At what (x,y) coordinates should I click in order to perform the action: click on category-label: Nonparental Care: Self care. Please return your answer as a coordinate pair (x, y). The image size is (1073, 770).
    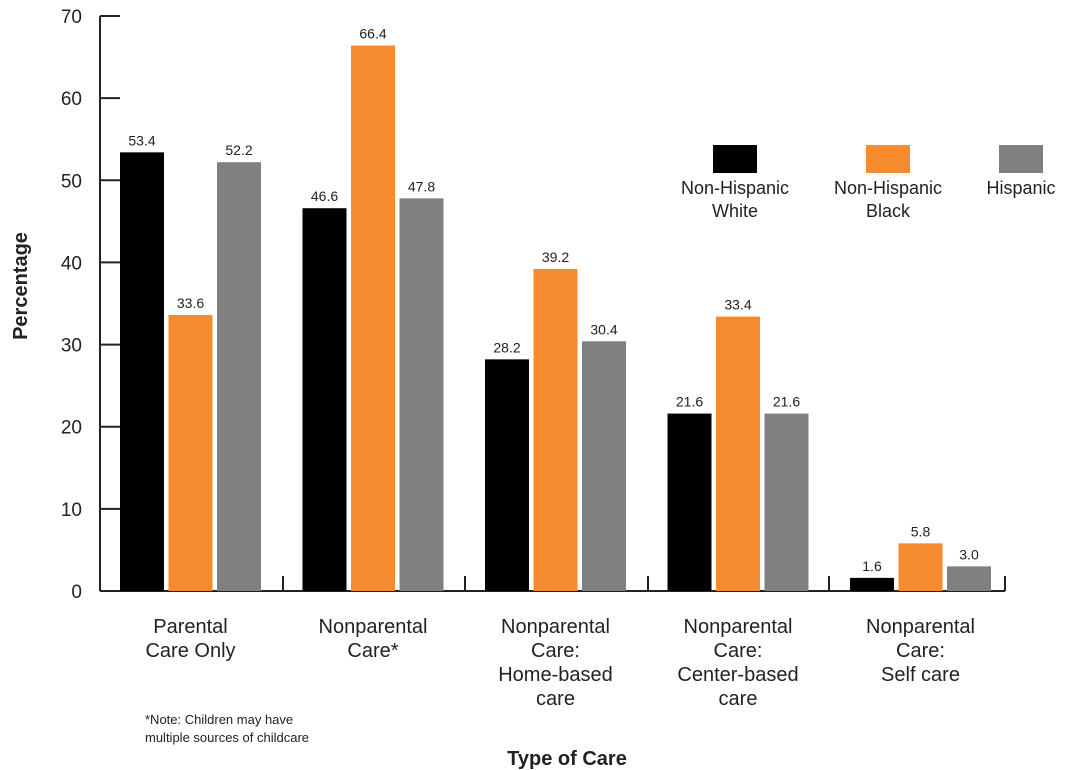
    Looking at the image, I should click on (920, 651).